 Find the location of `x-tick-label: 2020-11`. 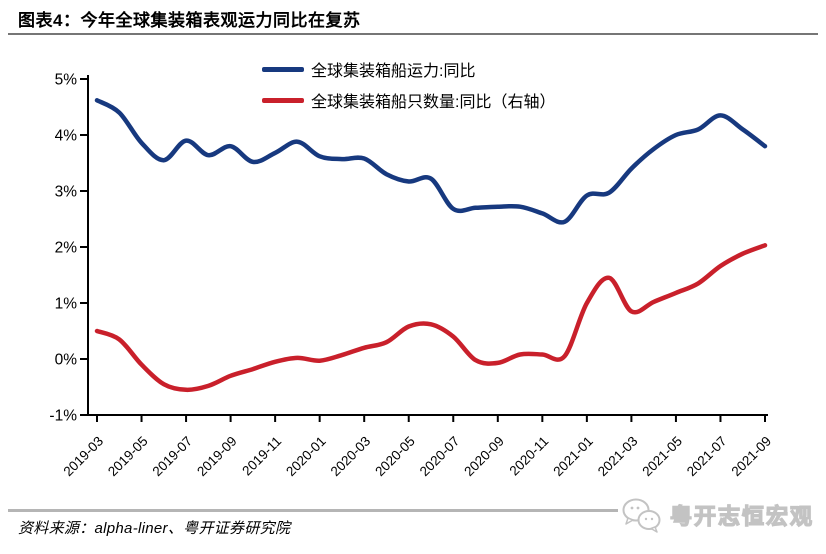

x-tick-label: 2020-11 is located at coordinates (529, 456).